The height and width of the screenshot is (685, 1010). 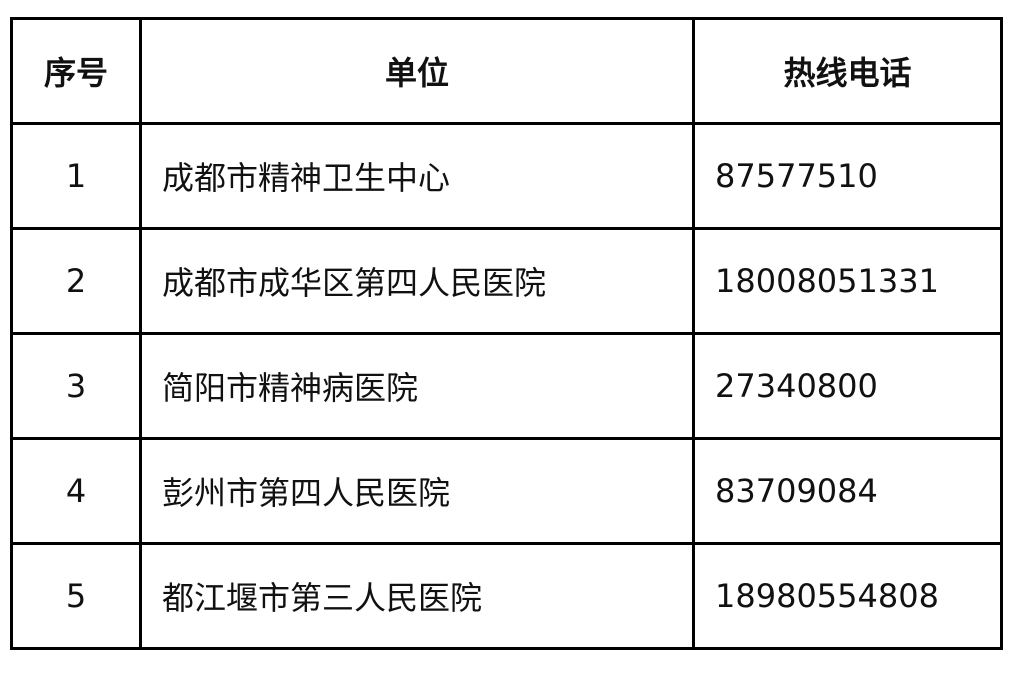 What do you see at coordinates (417, 491) in the screenshot?
I see `table-cell: 彭州市第四人民医院` at bounding box center [417, 491].